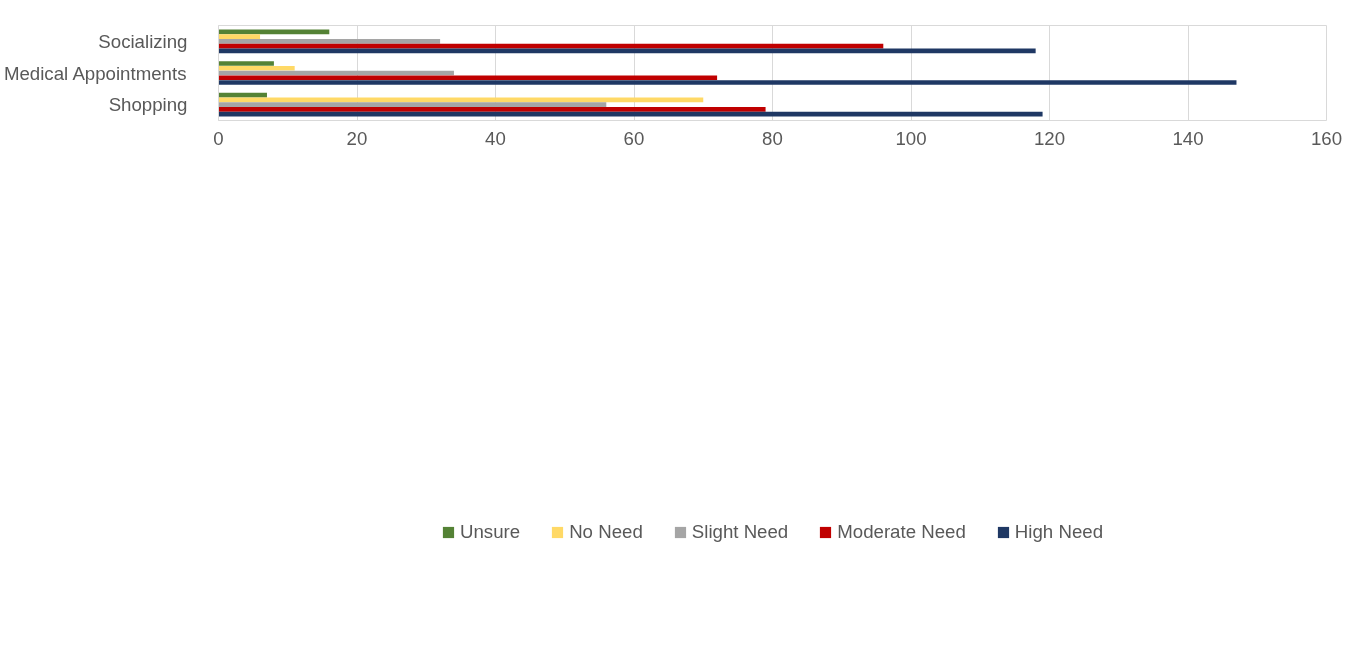 This screenshot has width=1371, height=667. I want to click on legend-label: Unsure, so click(490, 531).